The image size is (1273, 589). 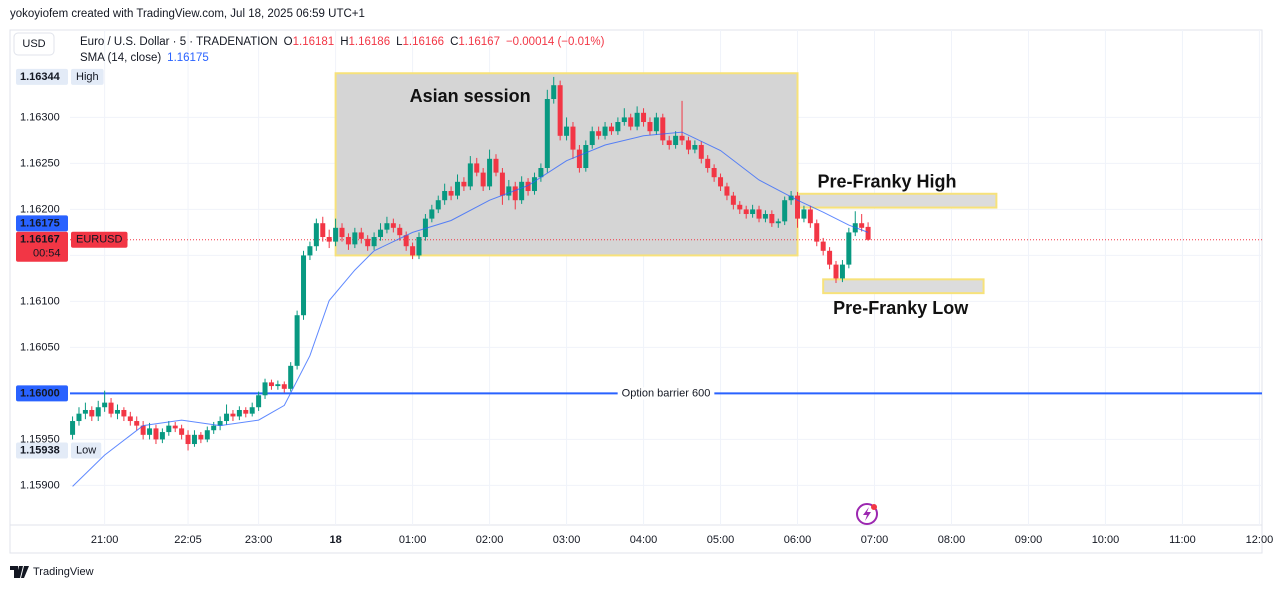 I want to click on countdown: 00:54, so click(x=47, y=254).